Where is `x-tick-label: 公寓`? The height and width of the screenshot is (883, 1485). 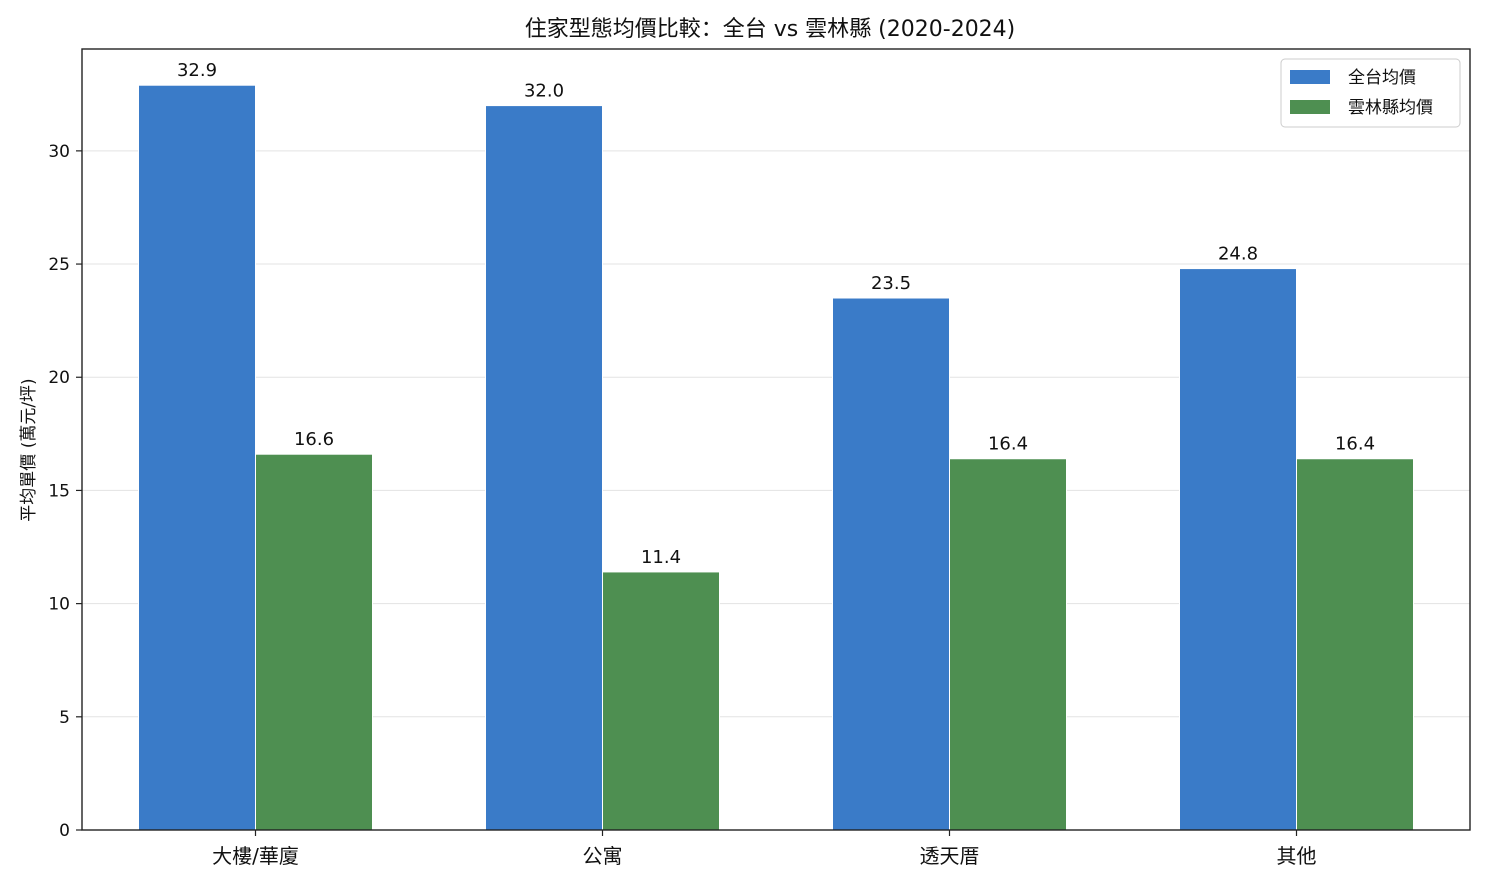 x-tick-label: 公寓 is located at coordinates (603, 856).